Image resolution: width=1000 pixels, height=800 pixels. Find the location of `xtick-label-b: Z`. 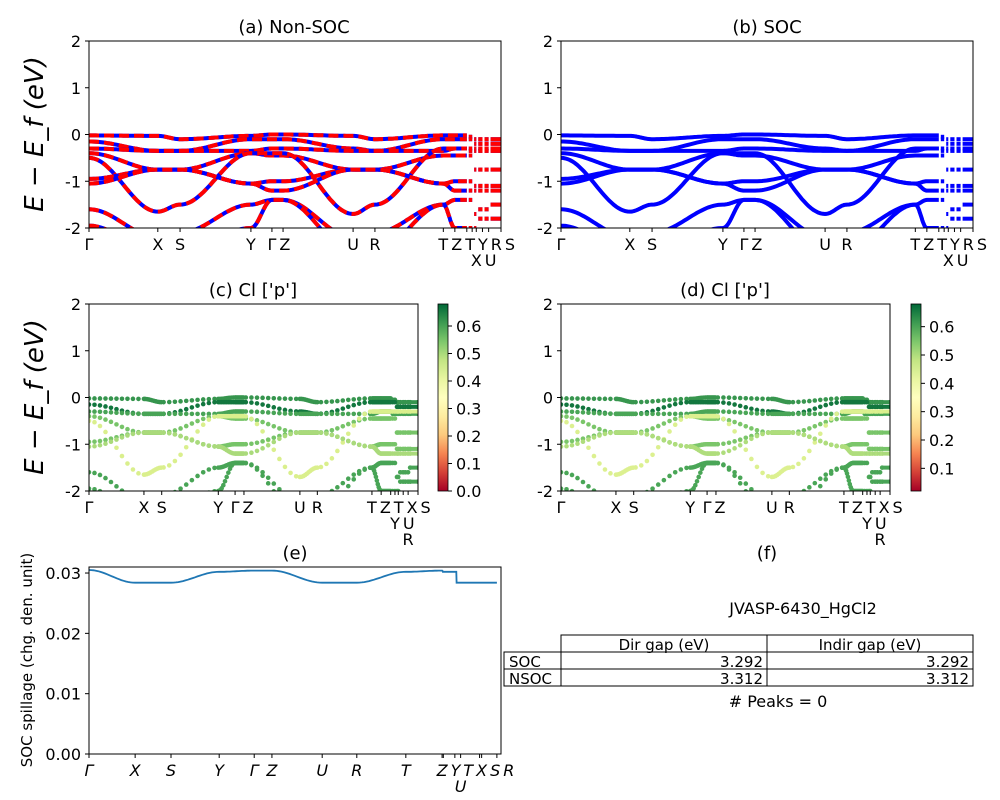

xtick-label-b: Z is located at coordinates (928, 244).